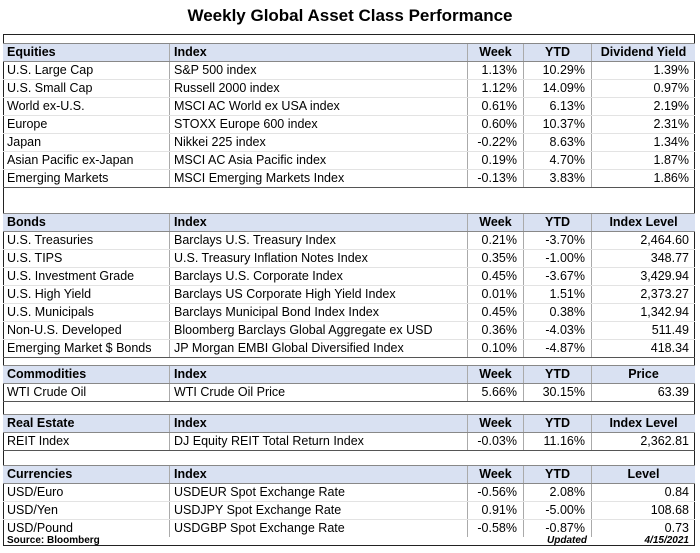 The image size is (700, 553). What do you see at coordinates (557, 88) in the screenshot?
I see `ytd-value: 14.09%` at bounding box center [557, 88].